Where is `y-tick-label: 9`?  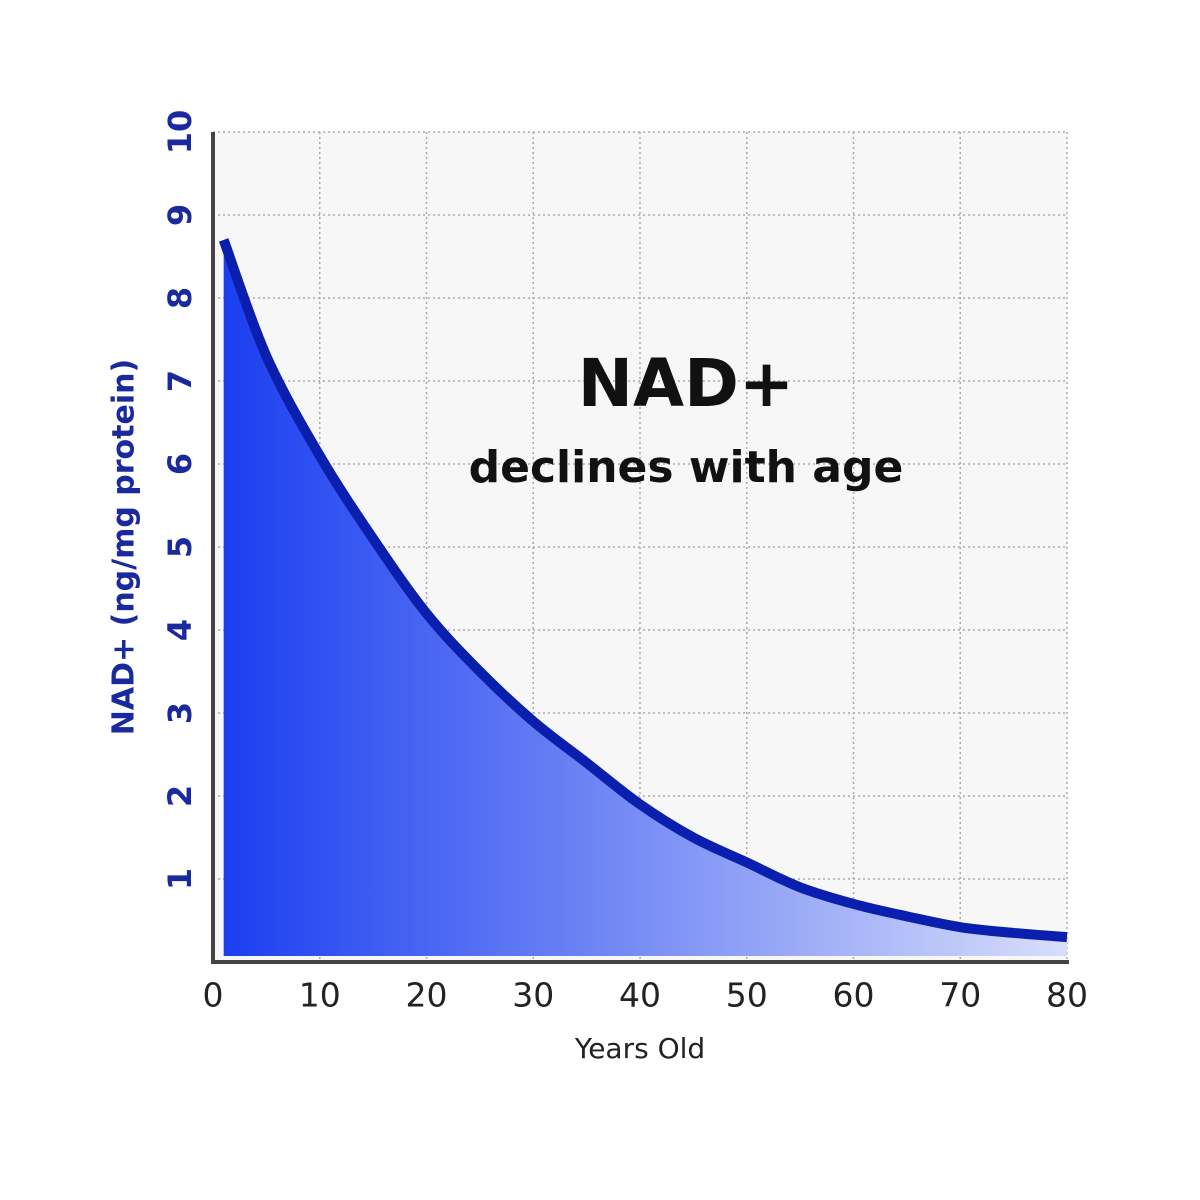
y-tick-label: 9 is located at coordinates (180, 215).